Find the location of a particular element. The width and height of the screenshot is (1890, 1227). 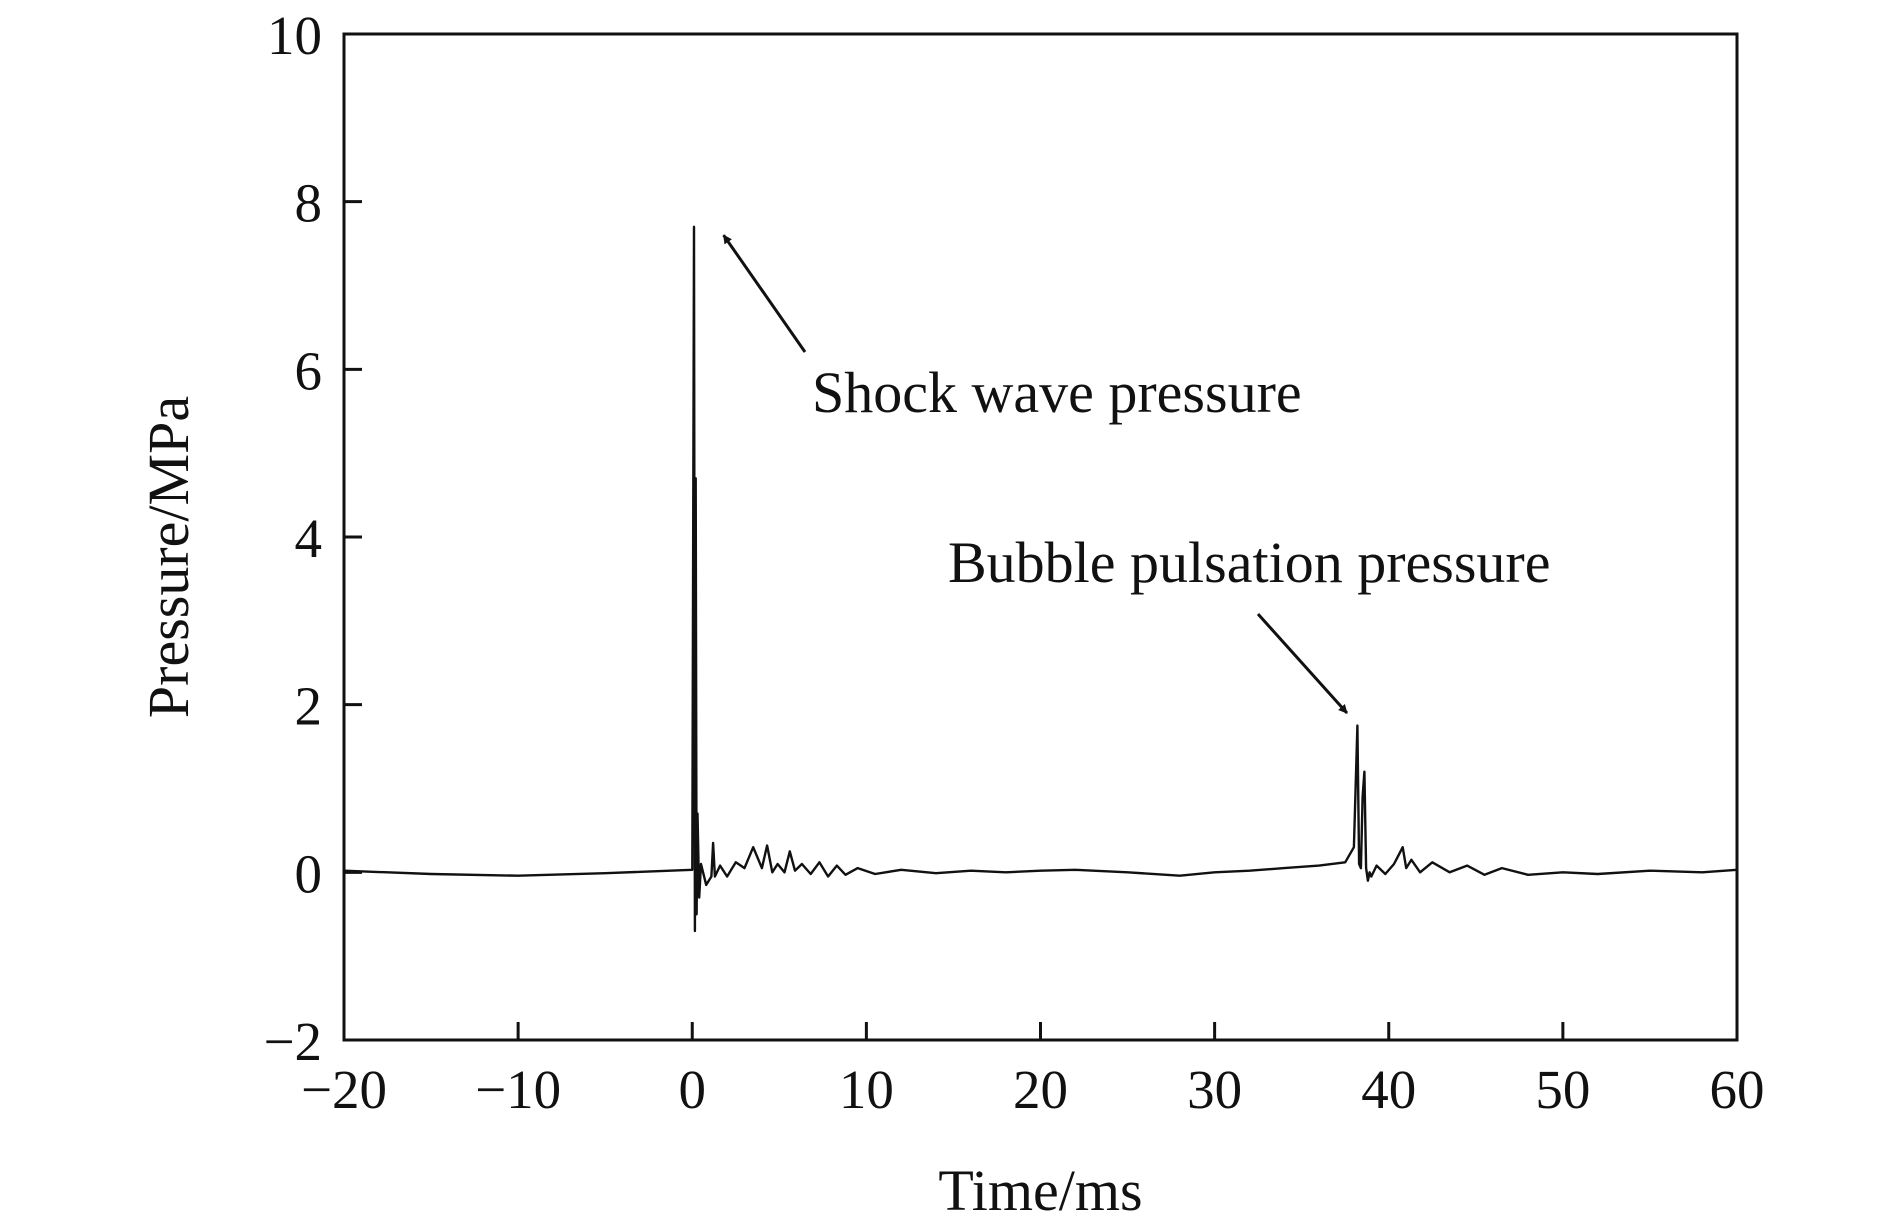

x-tick-label: 30 is located at coordinates (1214, 1089).